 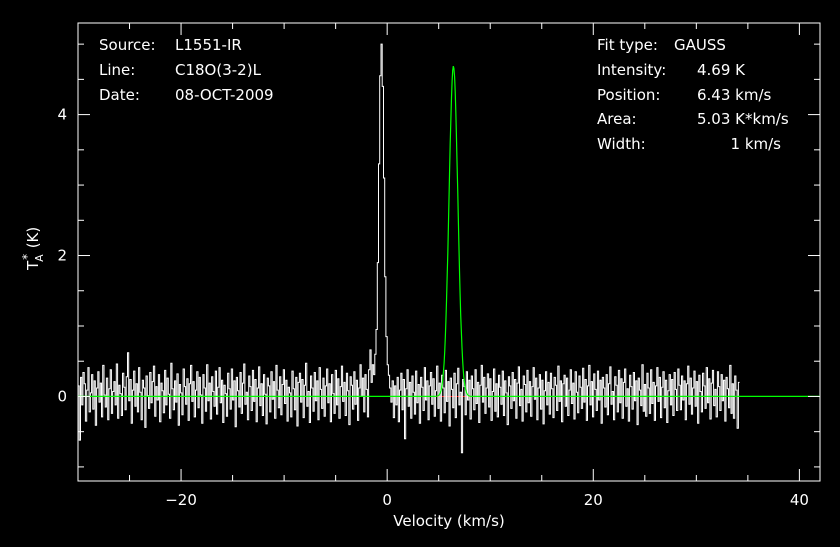 What do you see at coordinates (799, 500) in the screenshot?
I see `x-tick-label: 40` at bounding box center [799, 500].